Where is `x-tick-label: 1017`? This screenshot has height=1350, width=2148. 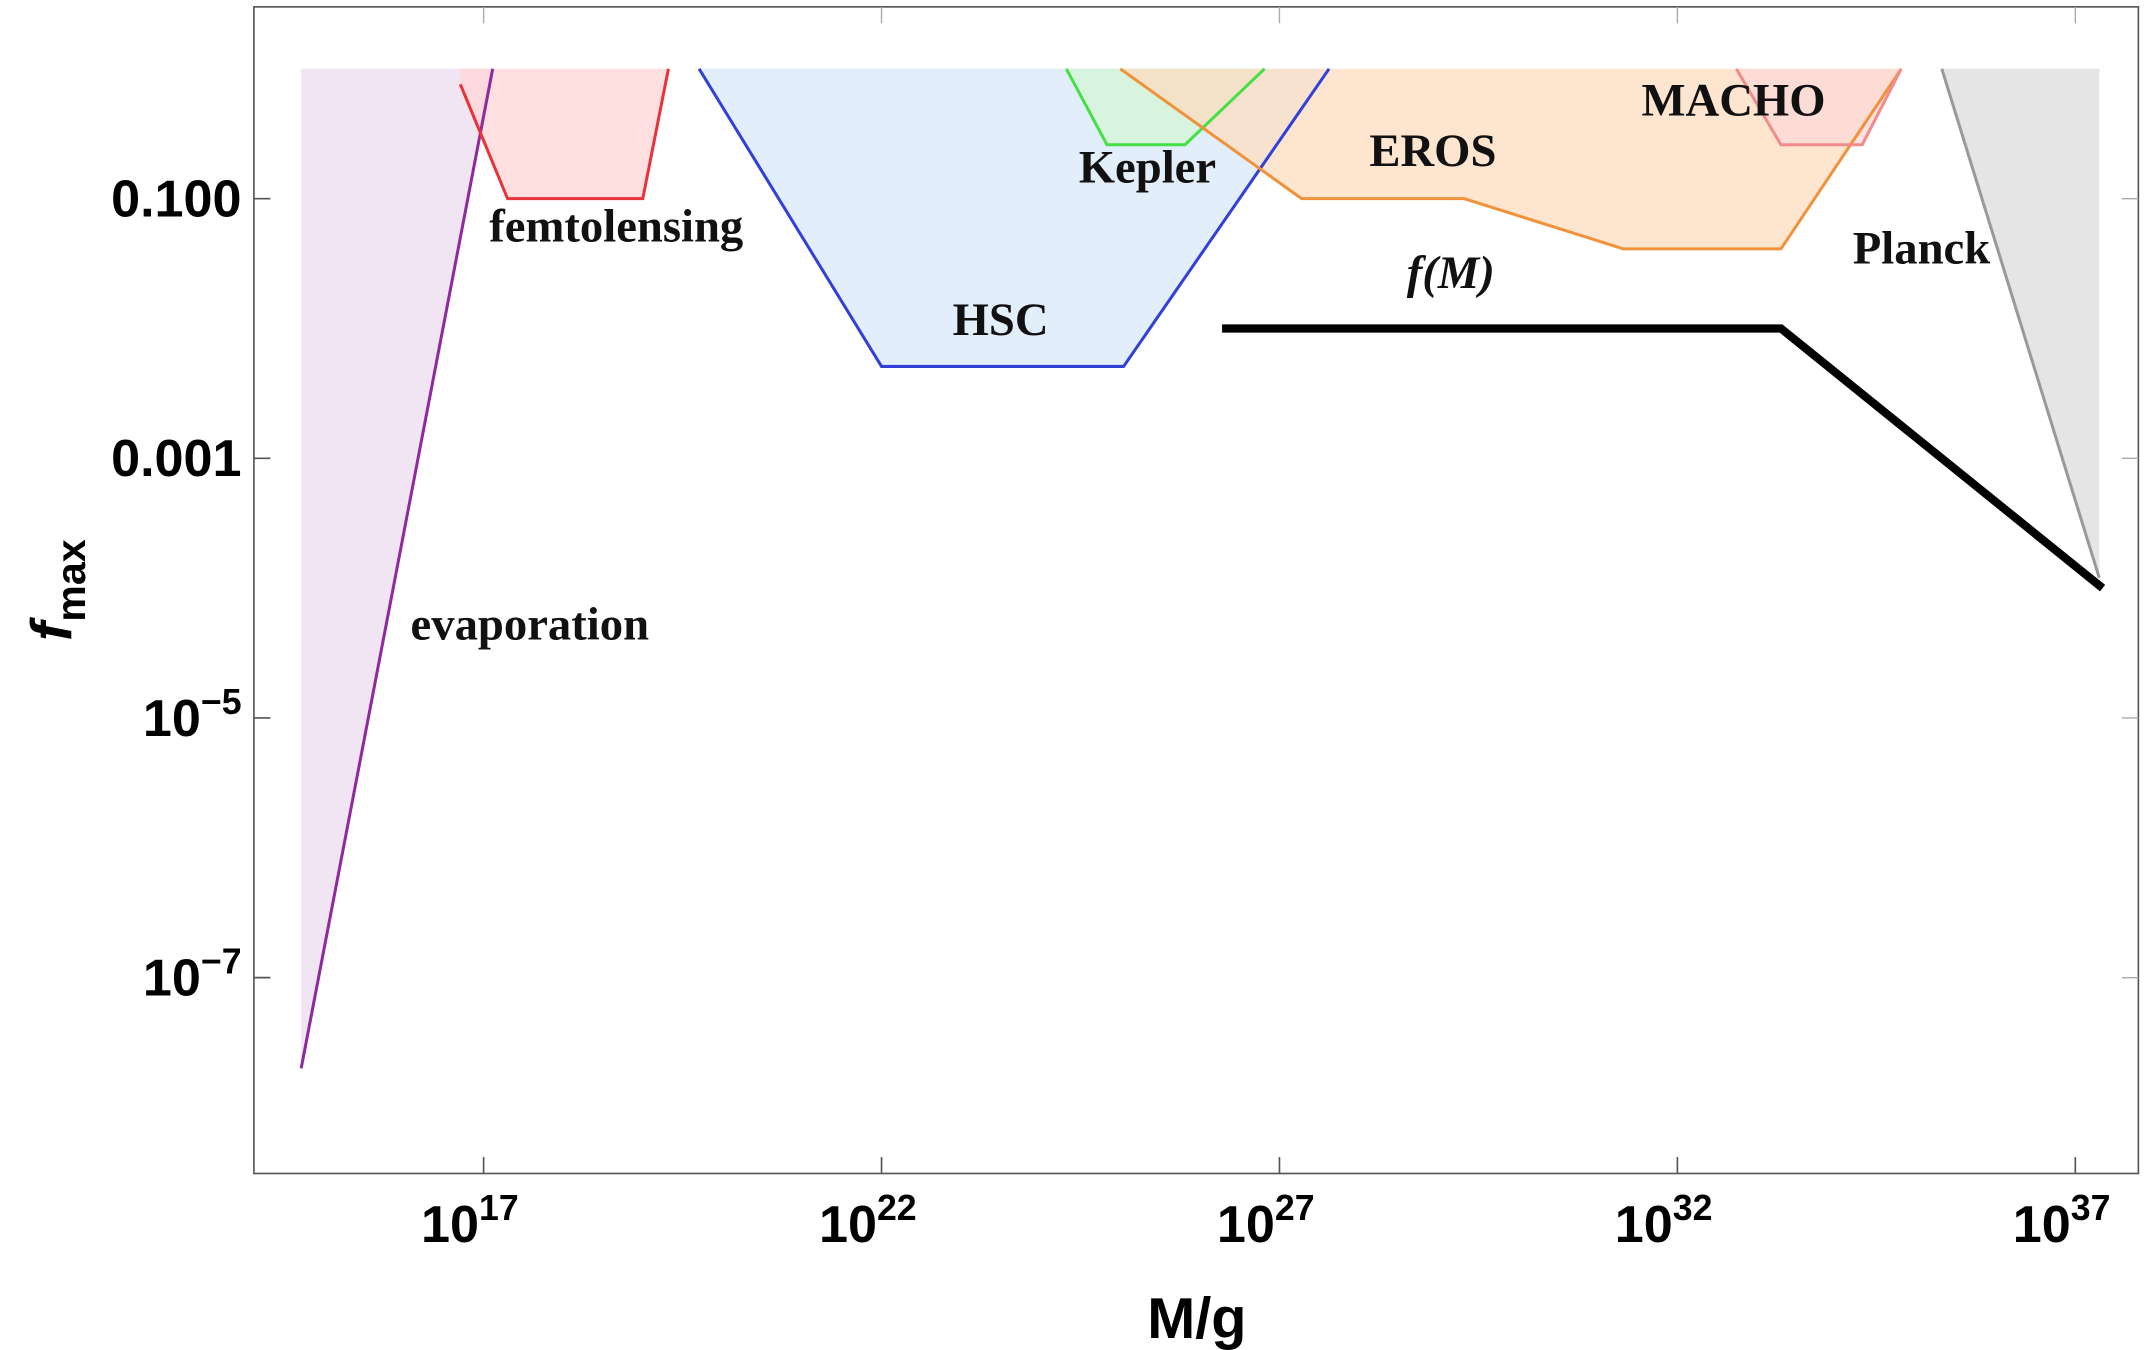
x-tick-label: 1017 is located at coordinates (470, 1221).